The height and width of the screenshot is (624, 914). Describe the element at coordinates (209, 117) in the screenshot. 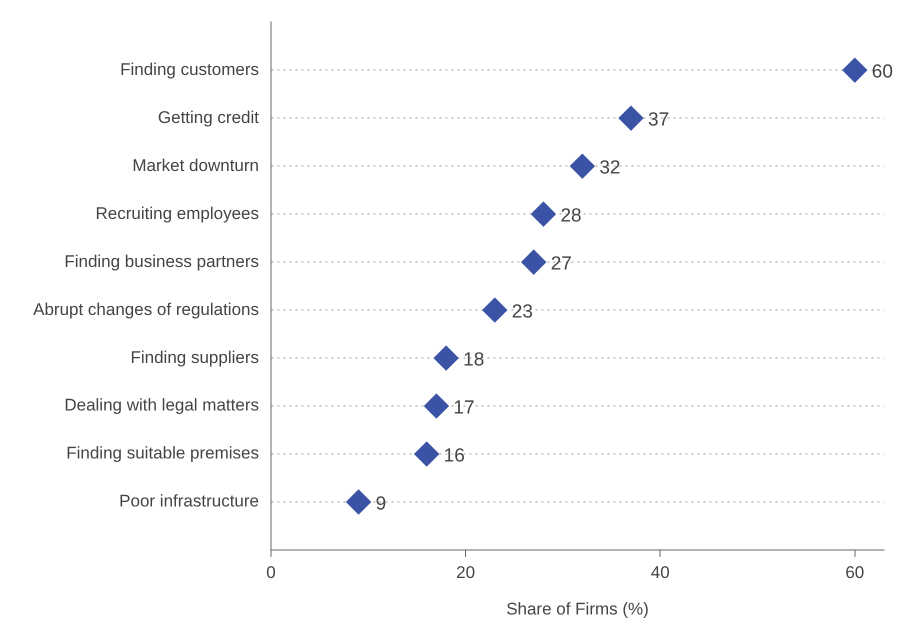

I see `y-tick-label: Getting credit` at that location.